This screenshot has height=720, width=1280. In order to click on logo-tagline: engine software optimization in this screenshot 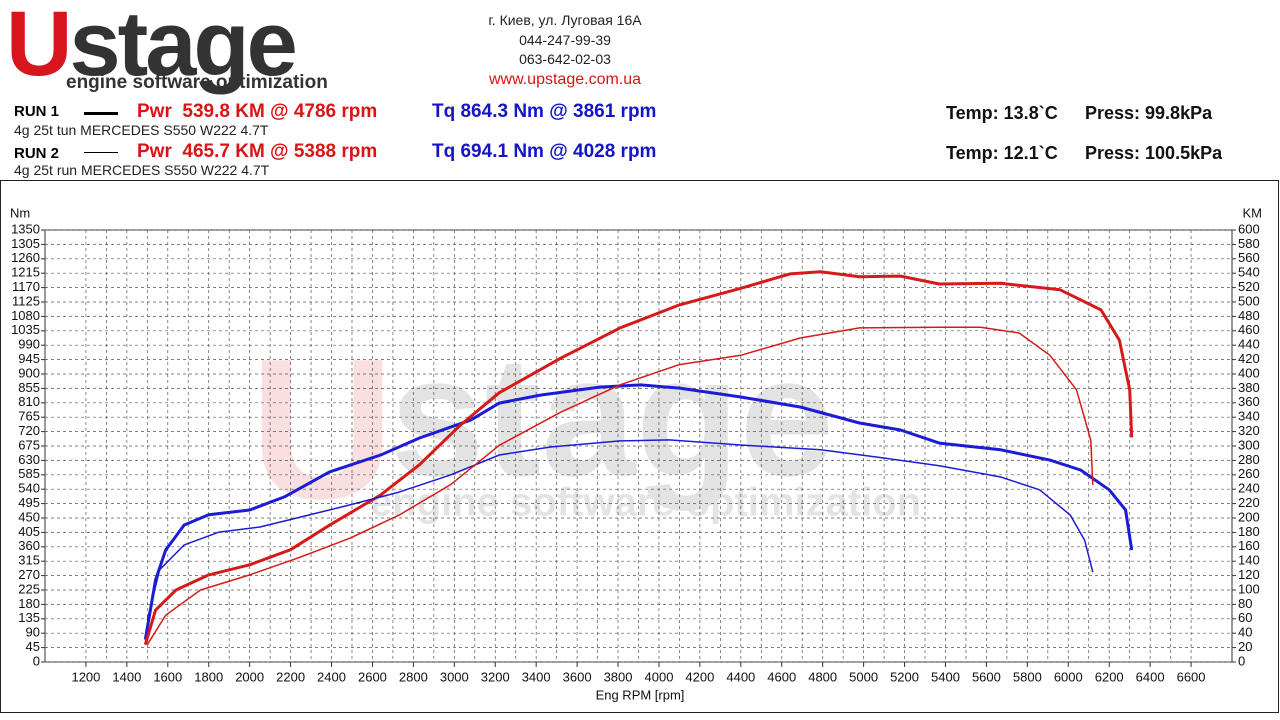, I will do `click(197, 82)`.